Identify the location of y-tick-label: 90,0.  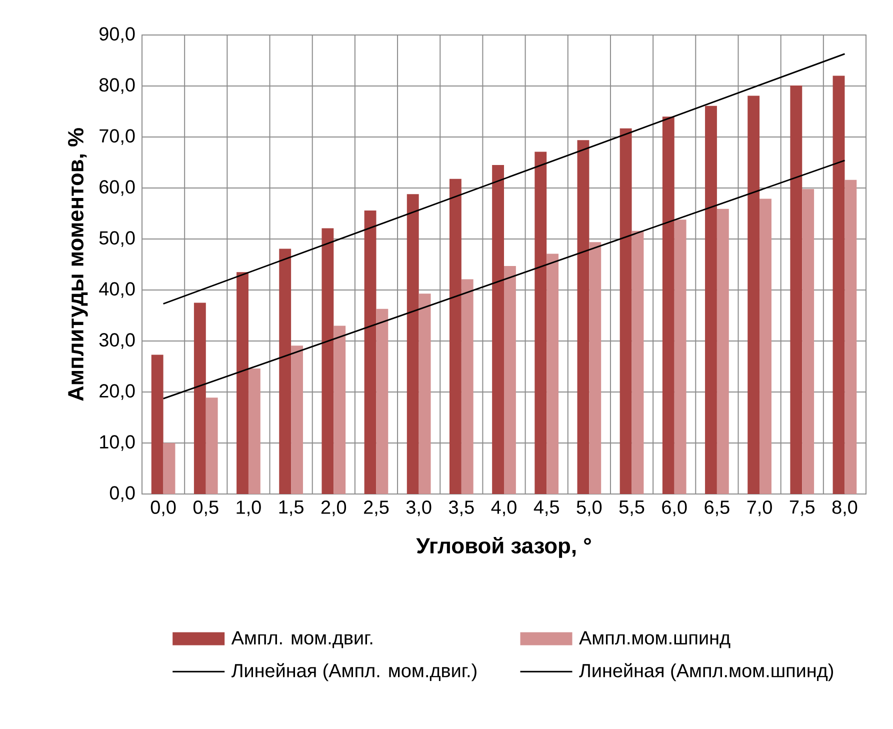
(117, 35).